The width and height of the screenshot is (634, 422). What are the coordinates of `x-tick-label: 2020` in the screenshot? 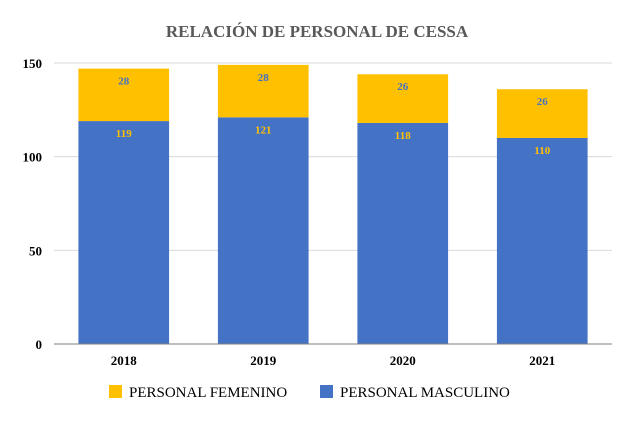 It's located at (403, 360).